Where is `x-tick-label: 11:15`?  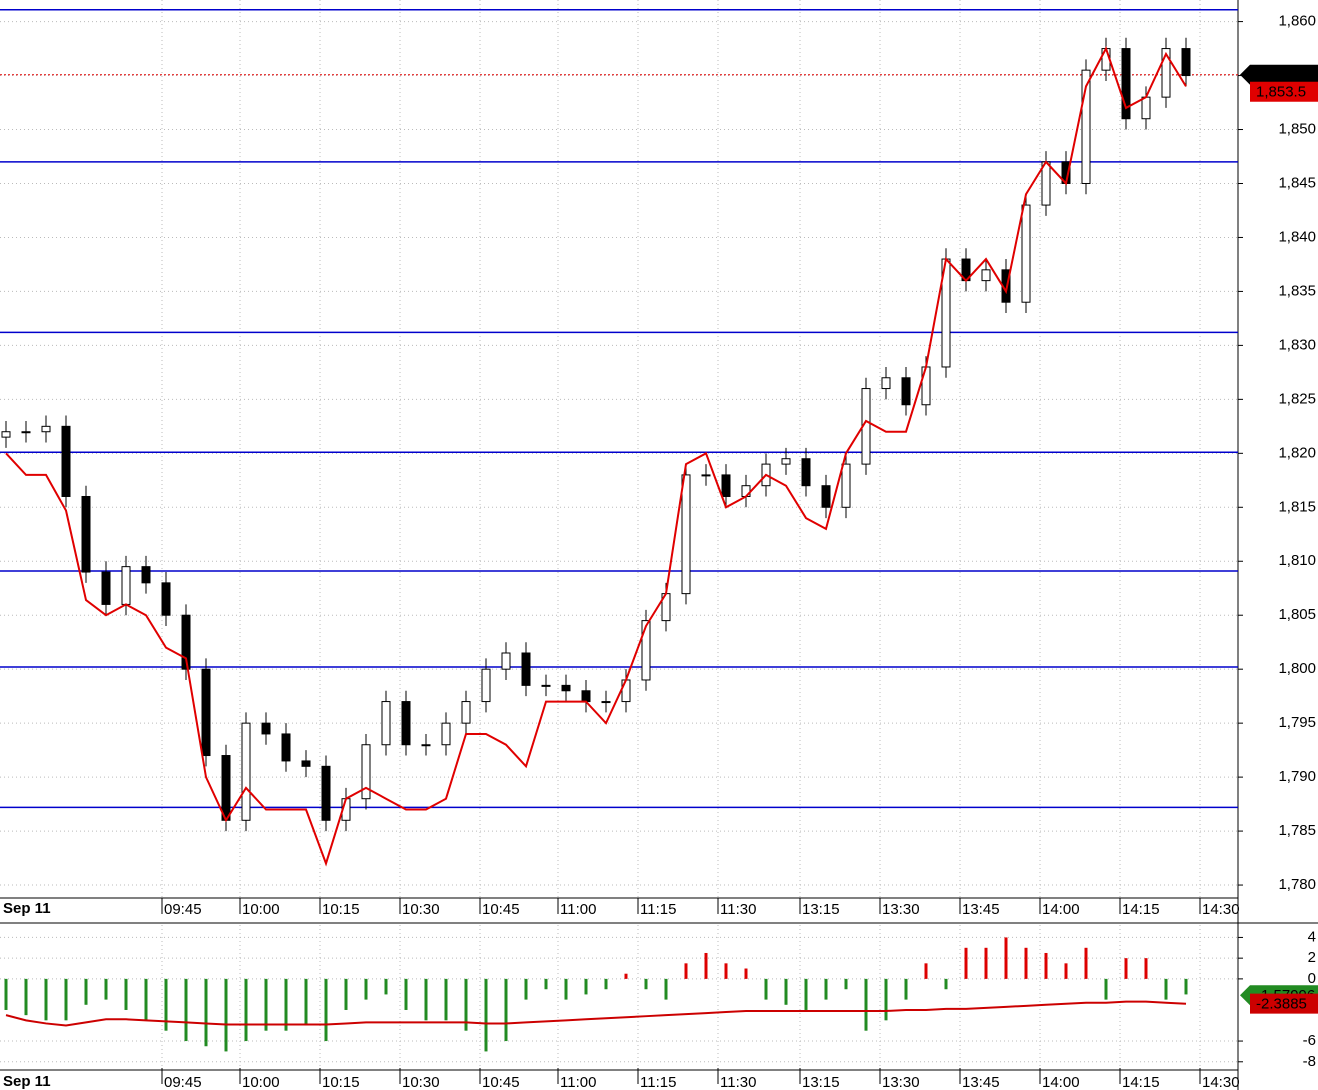 x-tick-label: 11:15 is located at coordinates (658, 909).